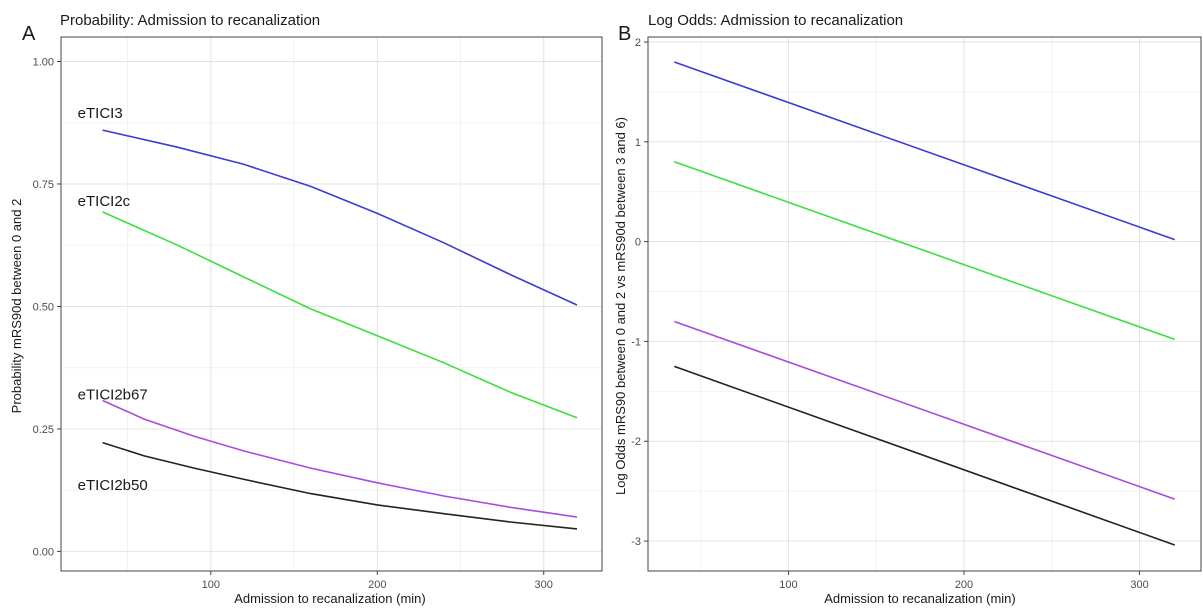  What do you see at coordinates (775, 20) in the screenshot?
I see `chart-title: Log Odds: Admission to recanalization` at bounding box center [775, 20].